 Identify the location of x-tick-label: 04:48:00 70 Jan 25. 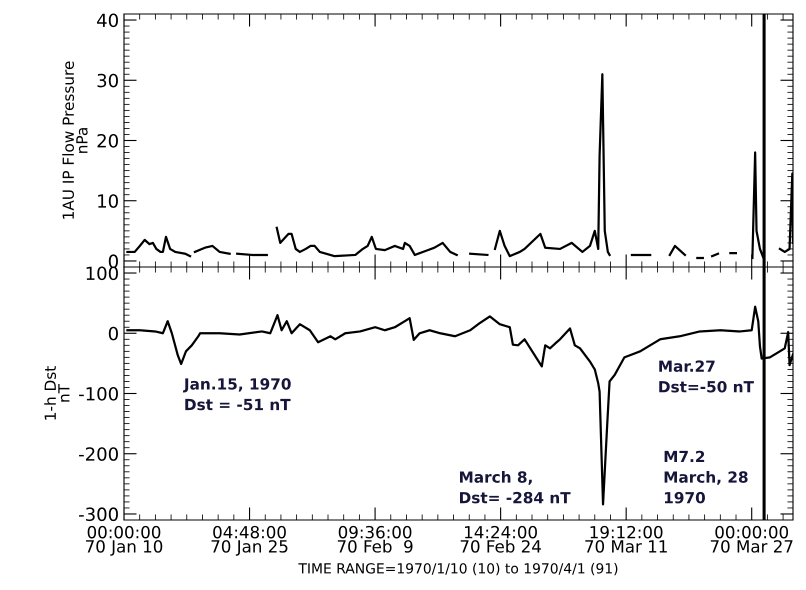
(250, 541).